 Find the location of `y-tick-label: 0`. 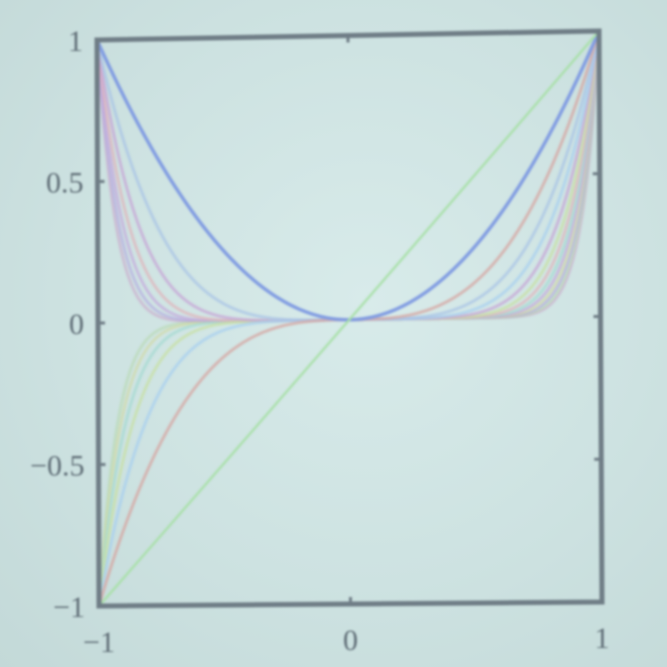

y-tick-label: 0 is located at coordinates (76, 324).